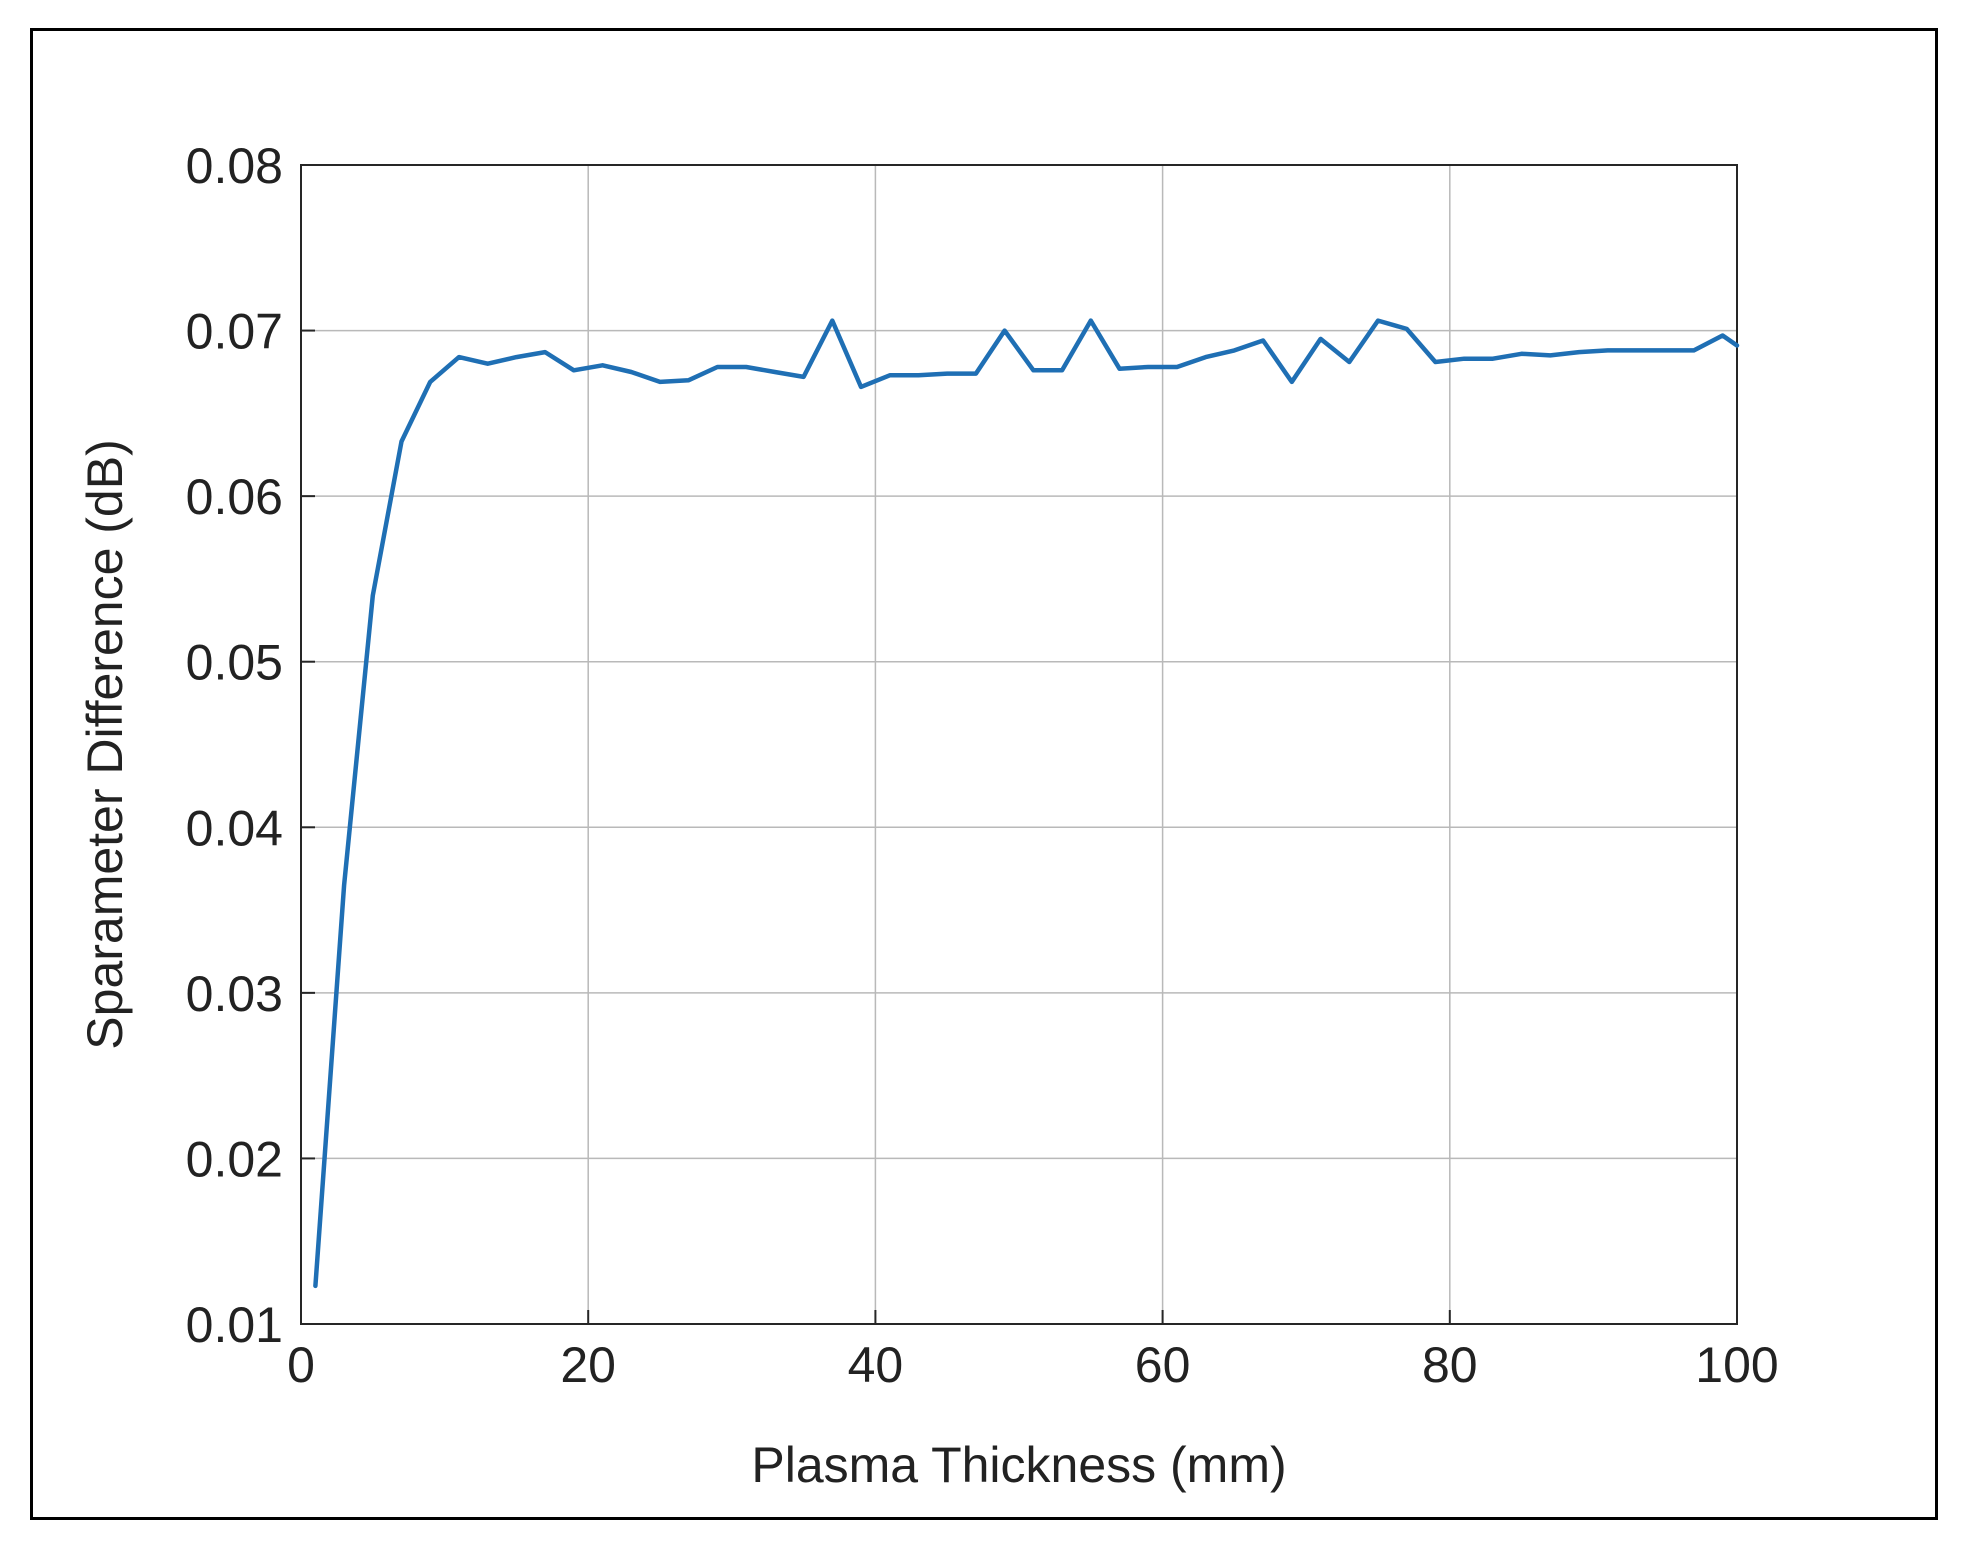 The height and width of the screenshot is (1550, 1971). What do you see at coordinates (588, 1365) in the screenshot?
I see `x-tick-label: 20` at bounding box center [588, 1365].